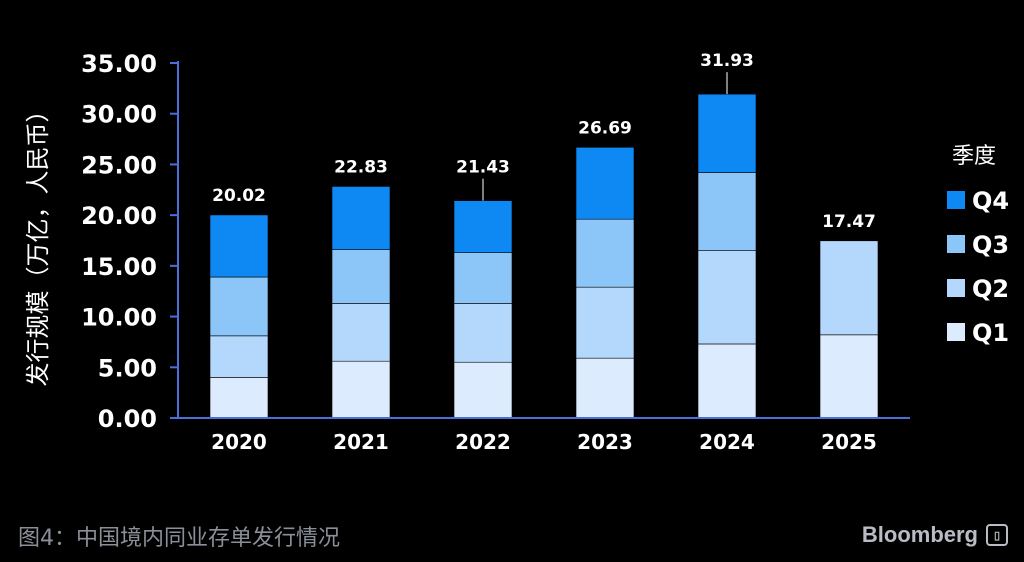 The height and width of the screenshot is (562, 1024). I want to click on bar-segment-q1-2021, so click(361, 389).